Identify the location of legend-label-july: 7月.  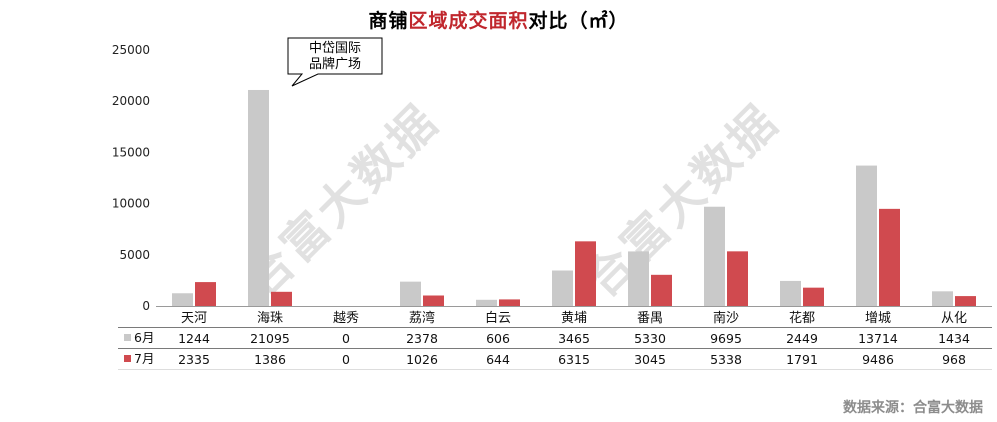
(144, 358).